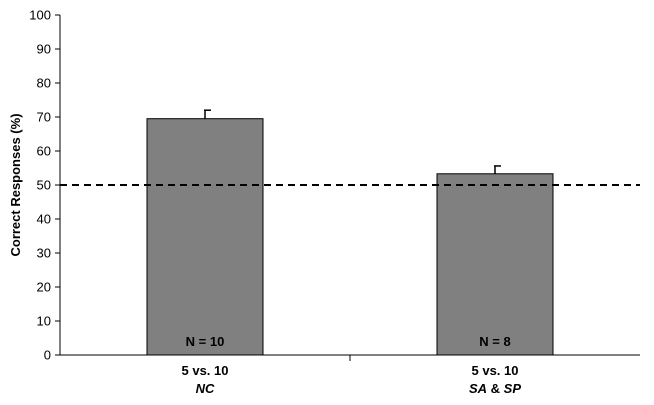 This screenshot has width=654, height=405. I want to click on x-category-sublabel: NC, so click(205, 388).